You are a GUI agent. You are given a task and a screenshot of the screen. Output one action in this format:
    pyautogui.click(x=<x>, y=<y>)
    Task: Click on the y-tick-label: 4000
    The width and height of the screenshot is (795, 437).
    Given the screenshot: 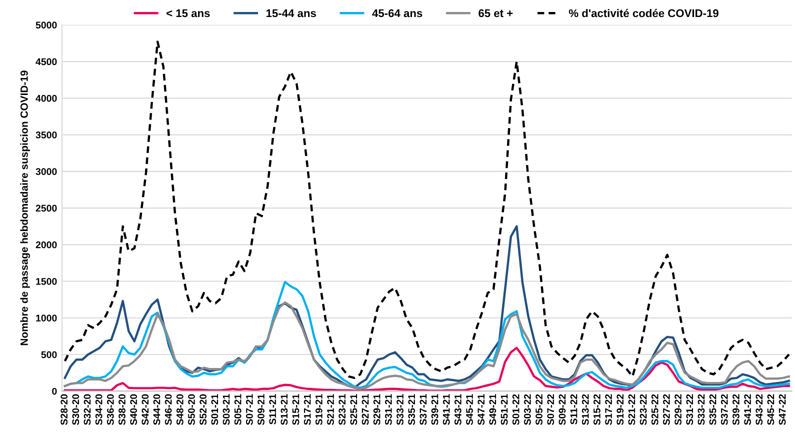 What is the action you would take?
    pyautogui.click(x=46, y=98)
    